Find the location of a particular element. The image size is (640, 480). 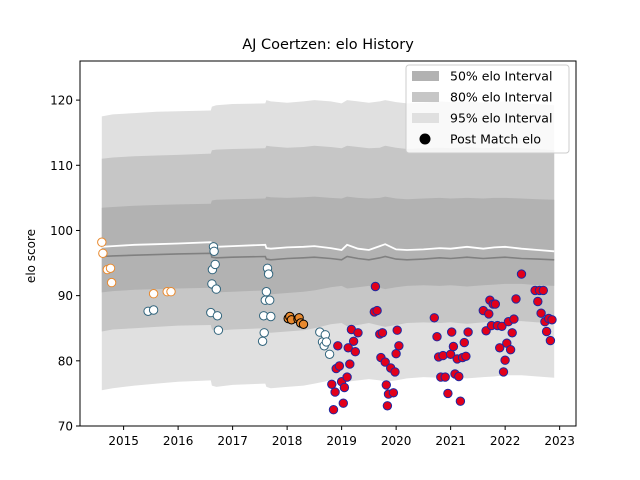

x-tick-label: 2015 is located at coordinates (123, 441).